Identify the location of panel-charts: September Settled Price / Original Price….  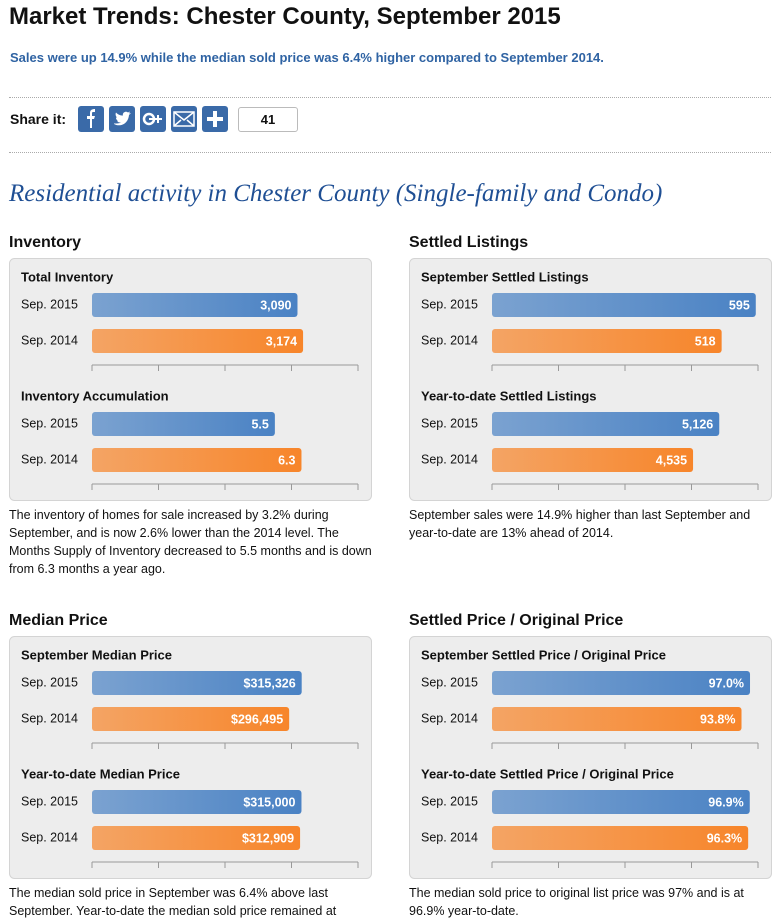
(590, 757).